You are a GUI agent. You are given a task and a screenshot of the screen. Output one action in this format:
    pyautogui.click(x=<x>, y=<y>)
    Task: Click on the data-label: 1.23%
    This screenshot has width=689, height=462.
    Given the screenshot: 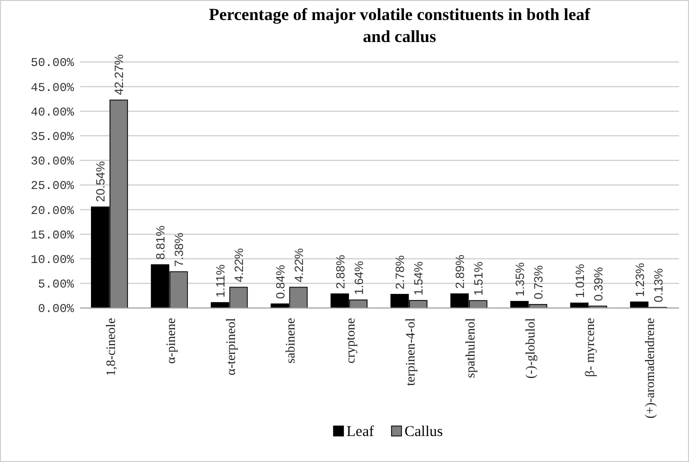 What is the action you would take?
    pyautogui.click(x=639, y=279)
    